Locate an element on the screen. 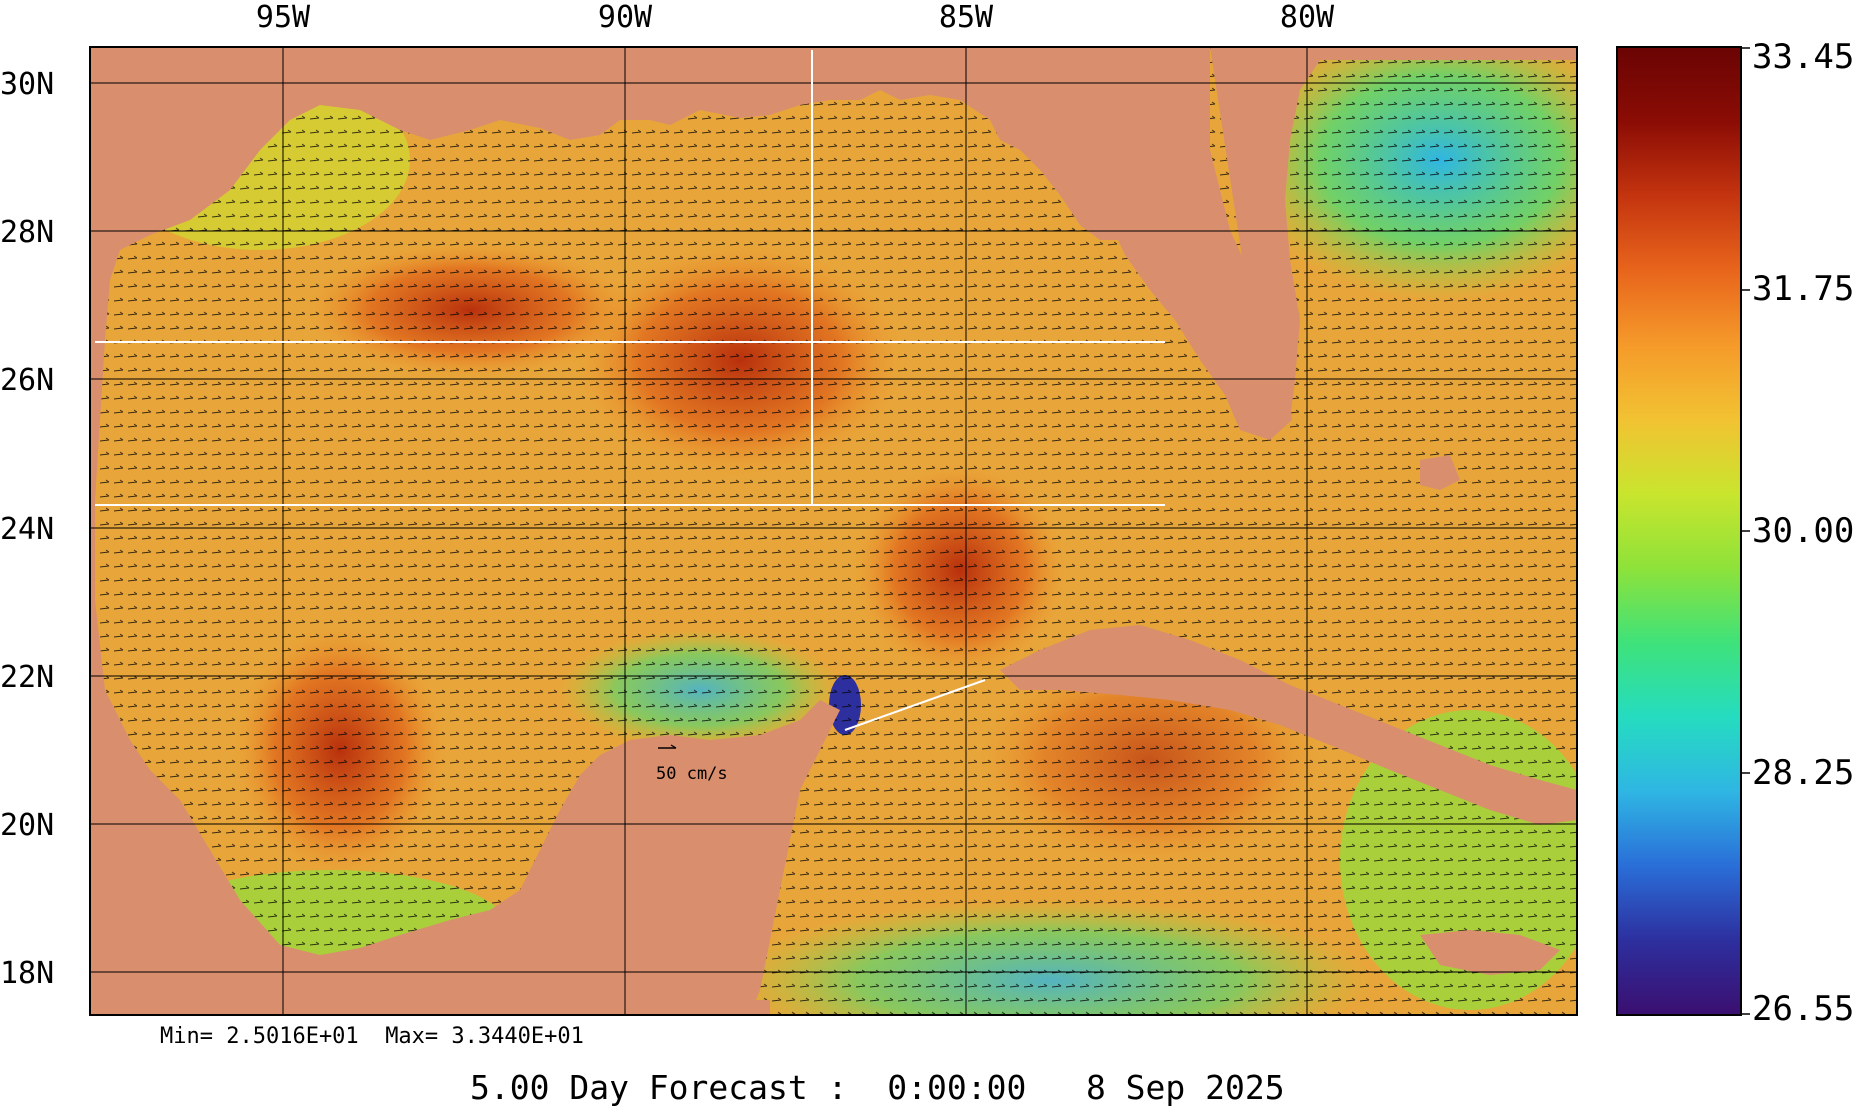 The width and height of the screenshot is (1869, 1109). land-florida is located at coordinates (1393, 243).